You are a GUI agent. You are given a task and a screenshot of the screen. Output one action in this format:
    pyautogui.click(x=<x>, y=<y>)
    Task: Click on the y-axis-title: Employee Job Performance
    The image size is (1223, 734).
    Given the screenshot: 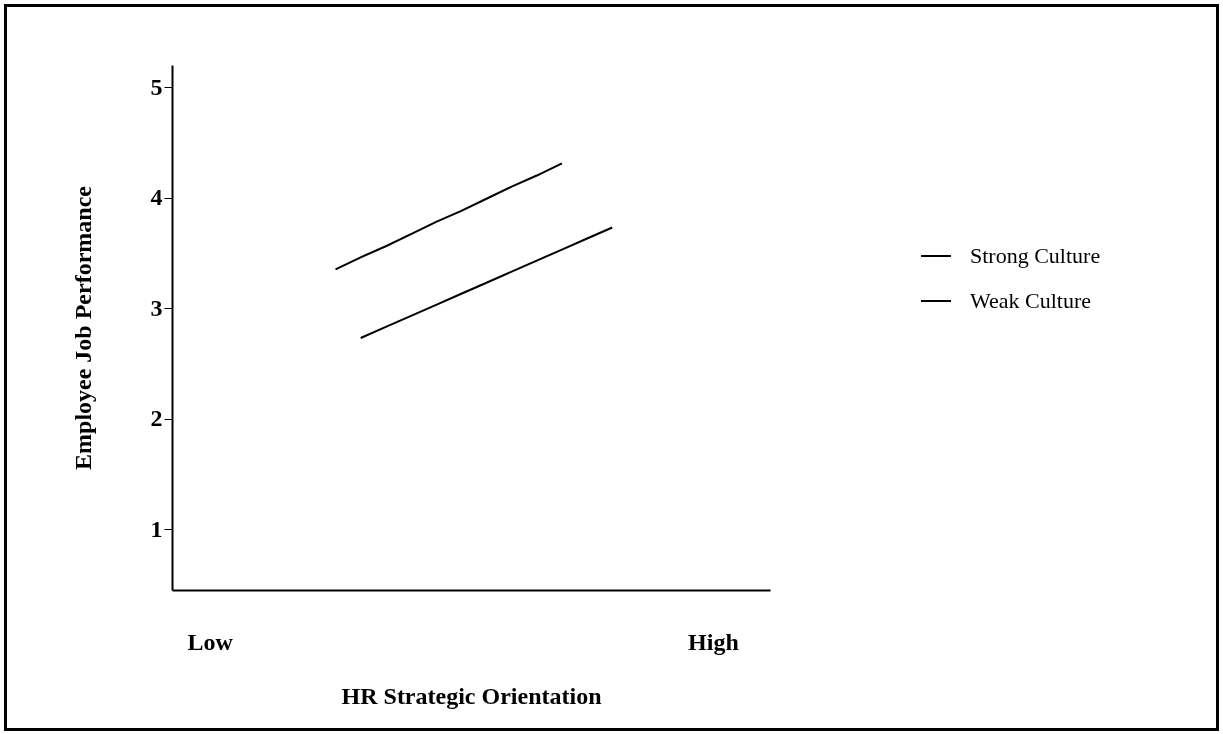 What is the action you would take?
    pyautogui.click(x=82, y=327)
    